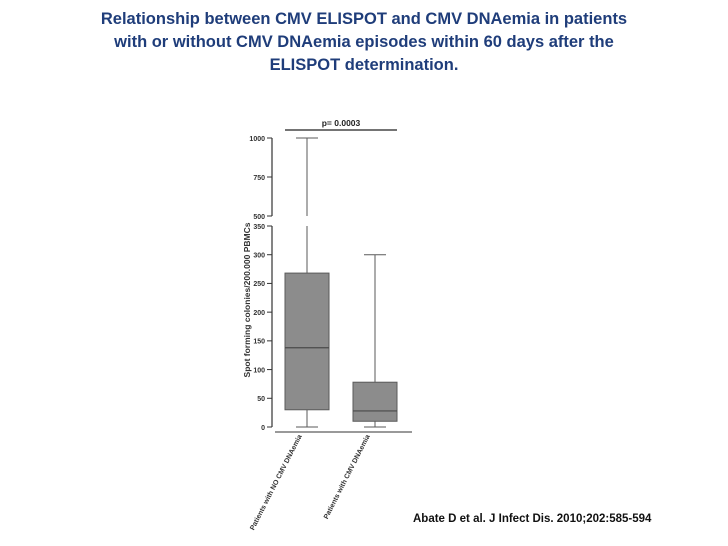  Describe the element at coordinates (259, 256) in the screenshot. I see `y-tick-label: 300` at that location.